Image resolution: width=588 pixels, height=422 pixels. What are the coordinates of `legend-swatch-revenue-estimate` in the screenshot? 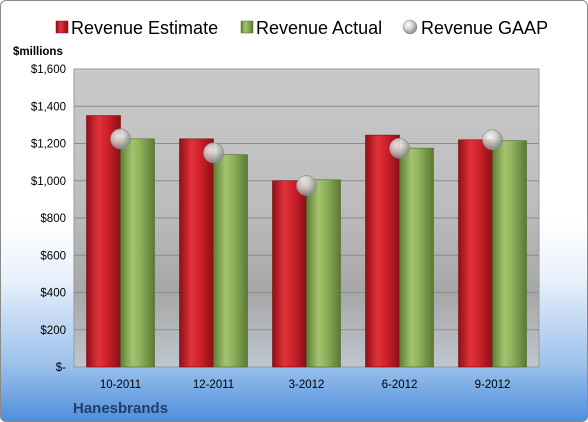 It's located at (62, 27).